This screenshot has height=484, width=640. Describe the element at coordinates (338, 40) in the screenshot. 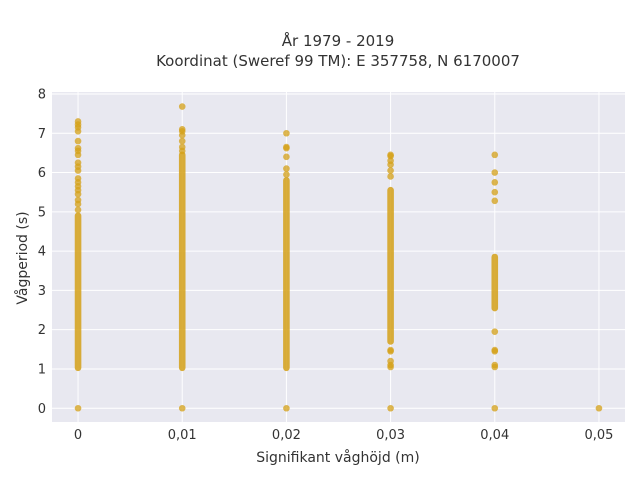

I see `chart-title: År 1979 - 2019` at that location.